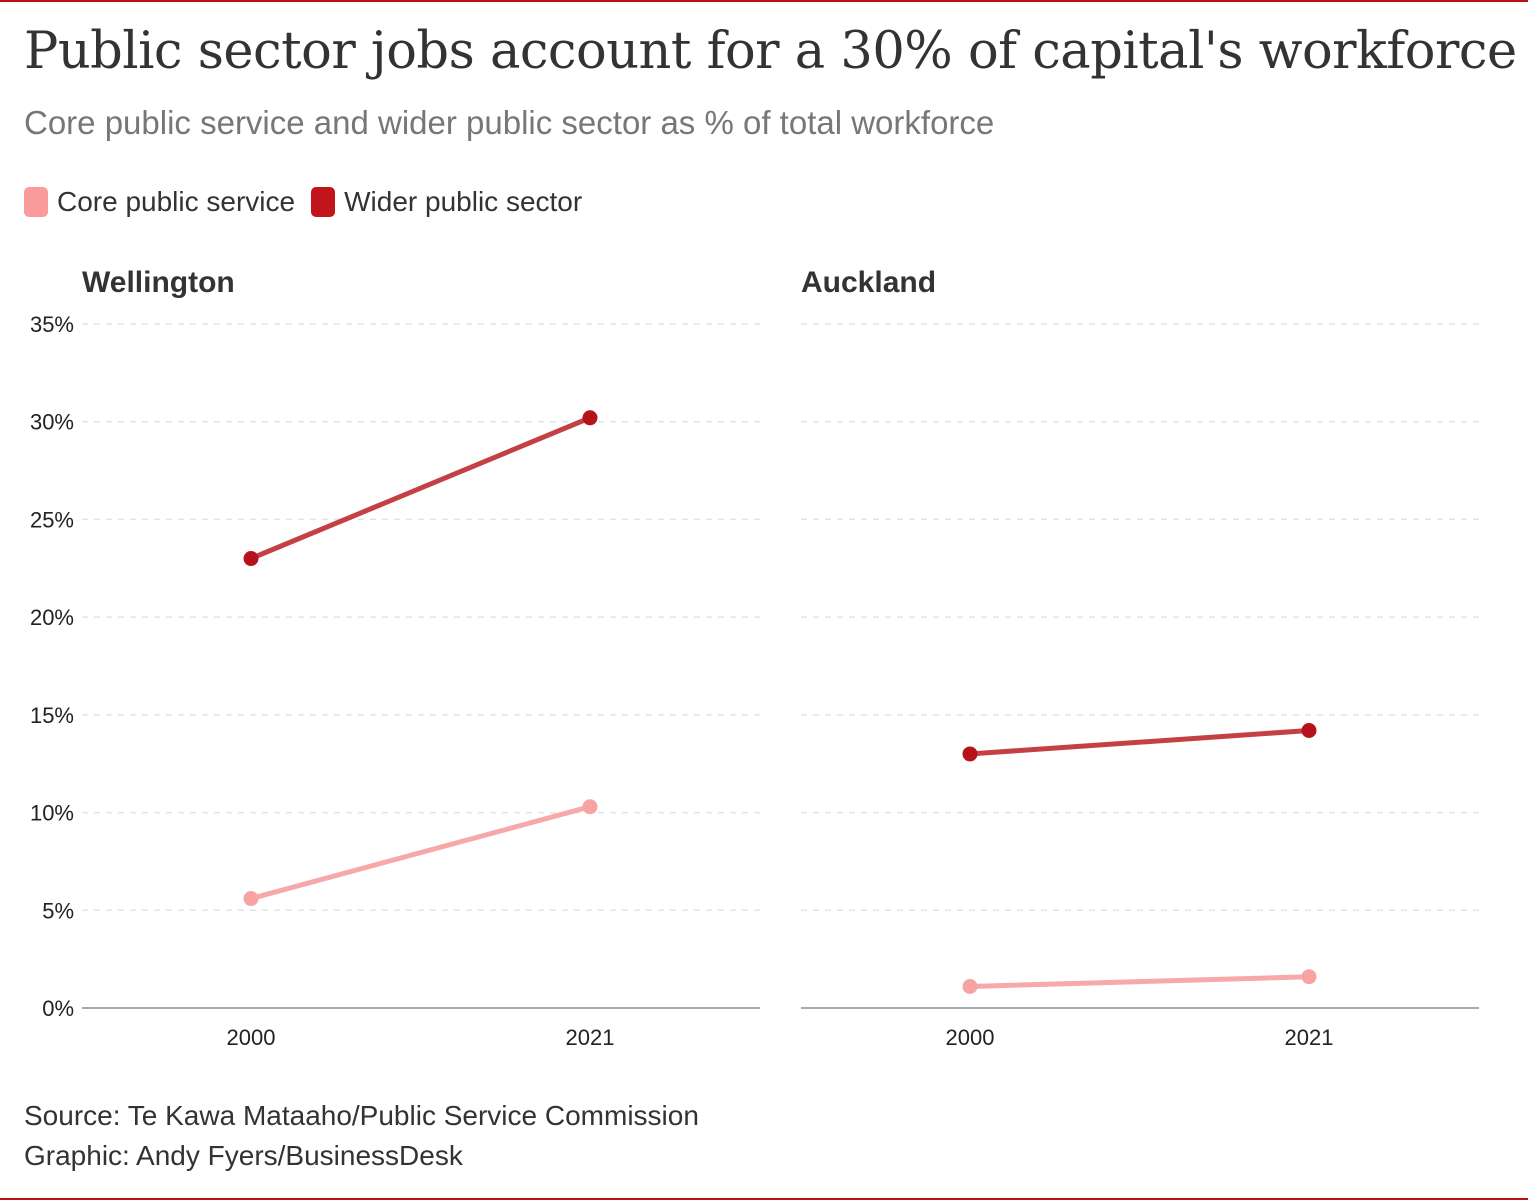 Image resolution: width=1528 pixels, height=1200 pixels. I want to click on y-tick-label: 30%, so click(52, 422).